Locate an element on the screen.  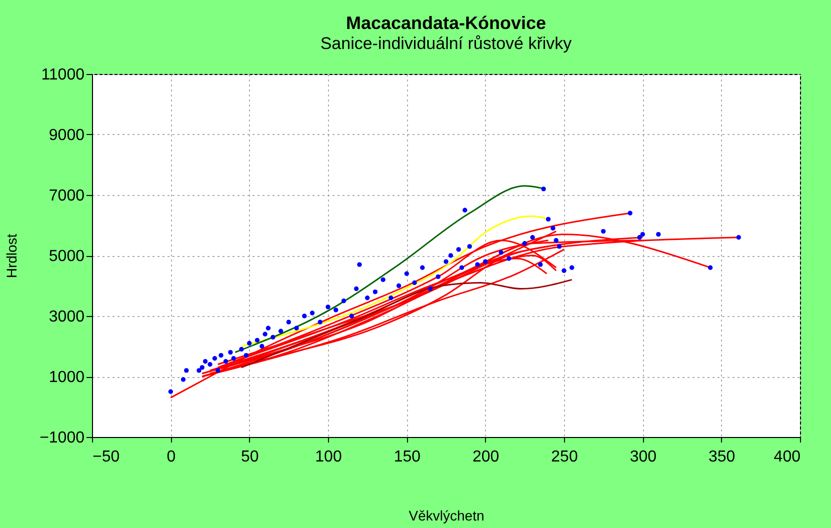
x-tick-label: 400 is located at coordinates (787, 457).